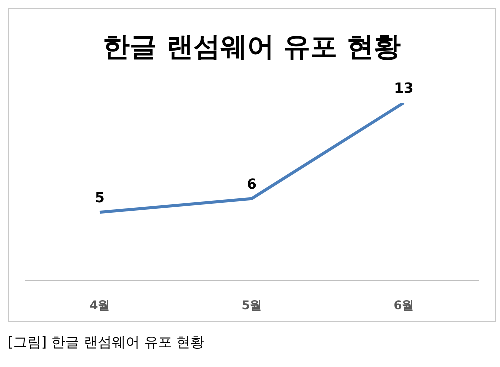 The image size is (500, 367). What do you see at coordinates (252, 48) in the screenshot?
I see `chart-title: 한글 랜섬웨어 유포 현황` at bounding box center [252, 48].